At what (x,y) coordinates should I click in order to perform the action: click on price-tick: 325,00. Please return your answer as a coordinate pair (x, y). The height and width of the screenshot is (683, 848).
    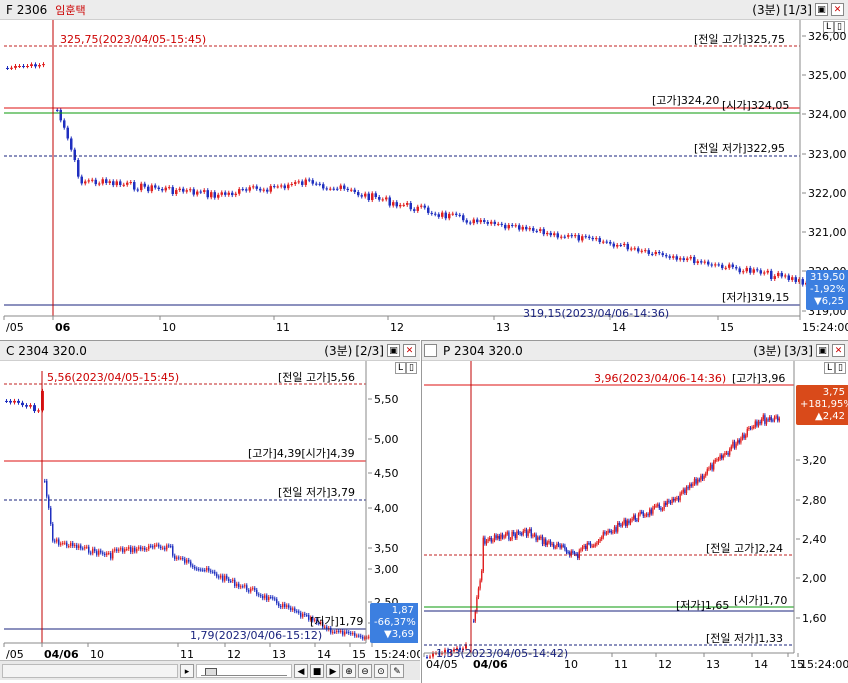
    Looking at the image, I should click on (827, 75).